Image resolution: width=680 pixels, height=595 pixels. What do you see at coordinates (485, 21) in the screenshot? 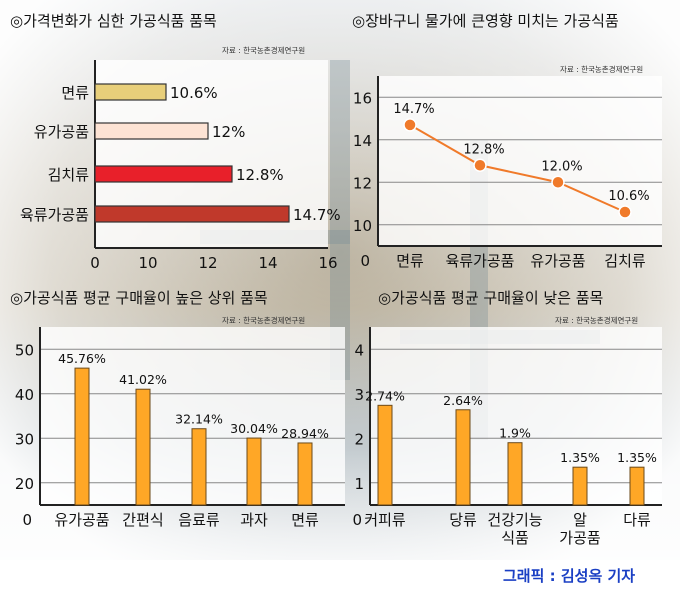
I see `chart-title: ◎장바구니 물가에 큰영향 미치는 가공식품` at bounding box center [485, 21].